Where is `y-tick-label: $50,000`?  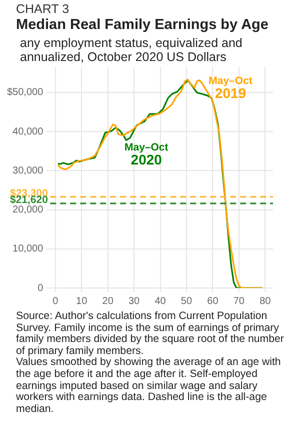
y-tick-label: $50,000 is located at coordinates (25, 92).